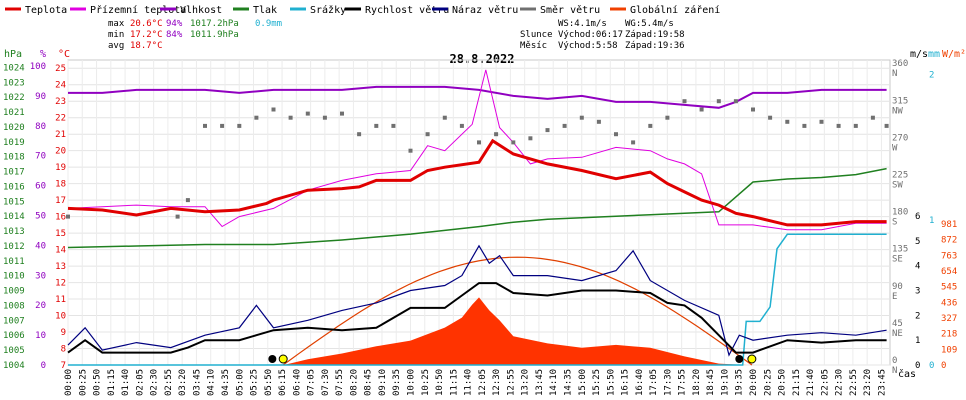  Describe the element at coordinates (14, 247) in the screenshot. I see `tick-hpa-8: 1012` at that location.